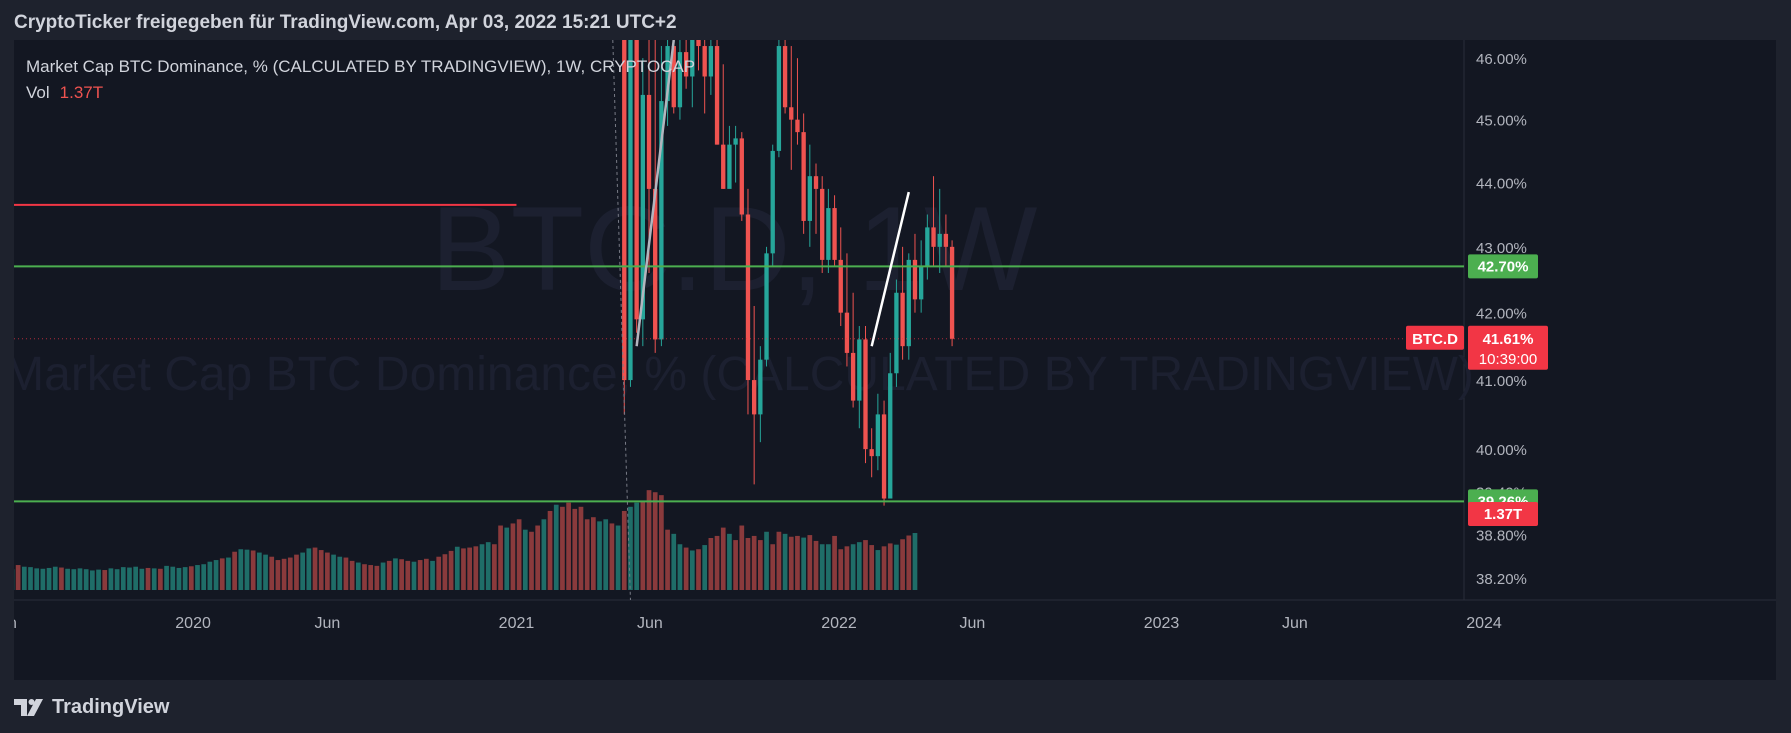 This screenshot has width=1791, height=733. Describe the element at coordinates (839, 623) in the screenshot. I see `time-axis-tick-label: 2022` at that location.